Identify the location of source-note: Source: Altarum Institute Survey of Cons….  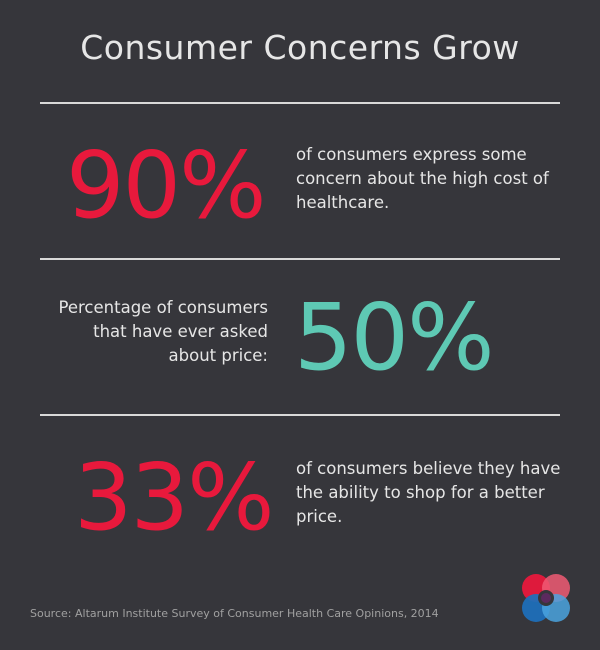
(234, 613).